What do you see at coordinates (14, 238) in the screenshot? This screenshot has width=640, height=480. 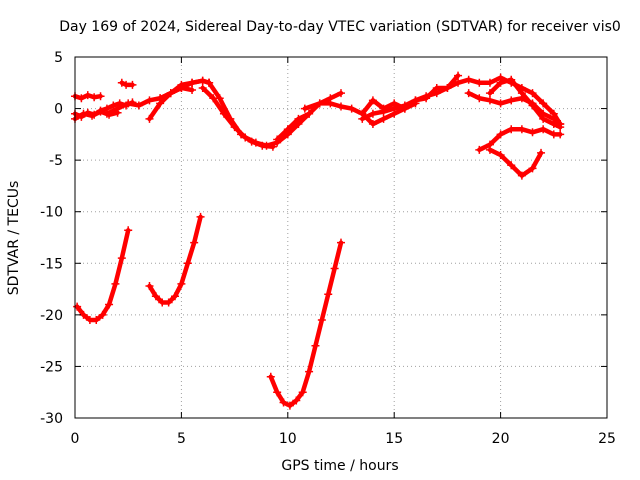 I see `y-axis-label: SDTVAR / TECUs` at bounding box center [14, 238].